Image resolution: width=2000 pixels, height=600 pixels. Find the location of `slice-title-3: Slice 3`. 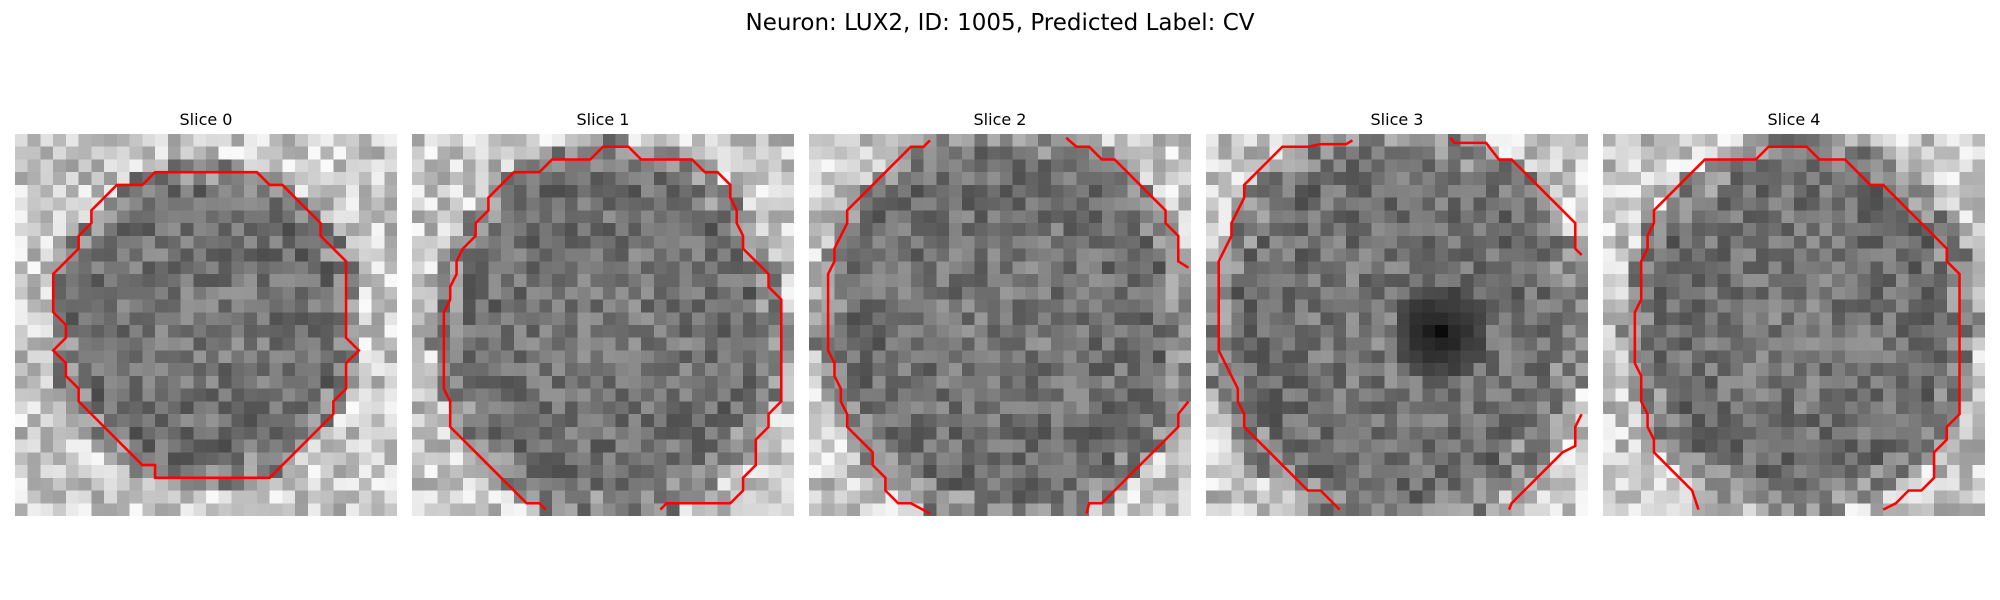

slice-title-3: Slice 3 is located at coordinates (1397, 119).